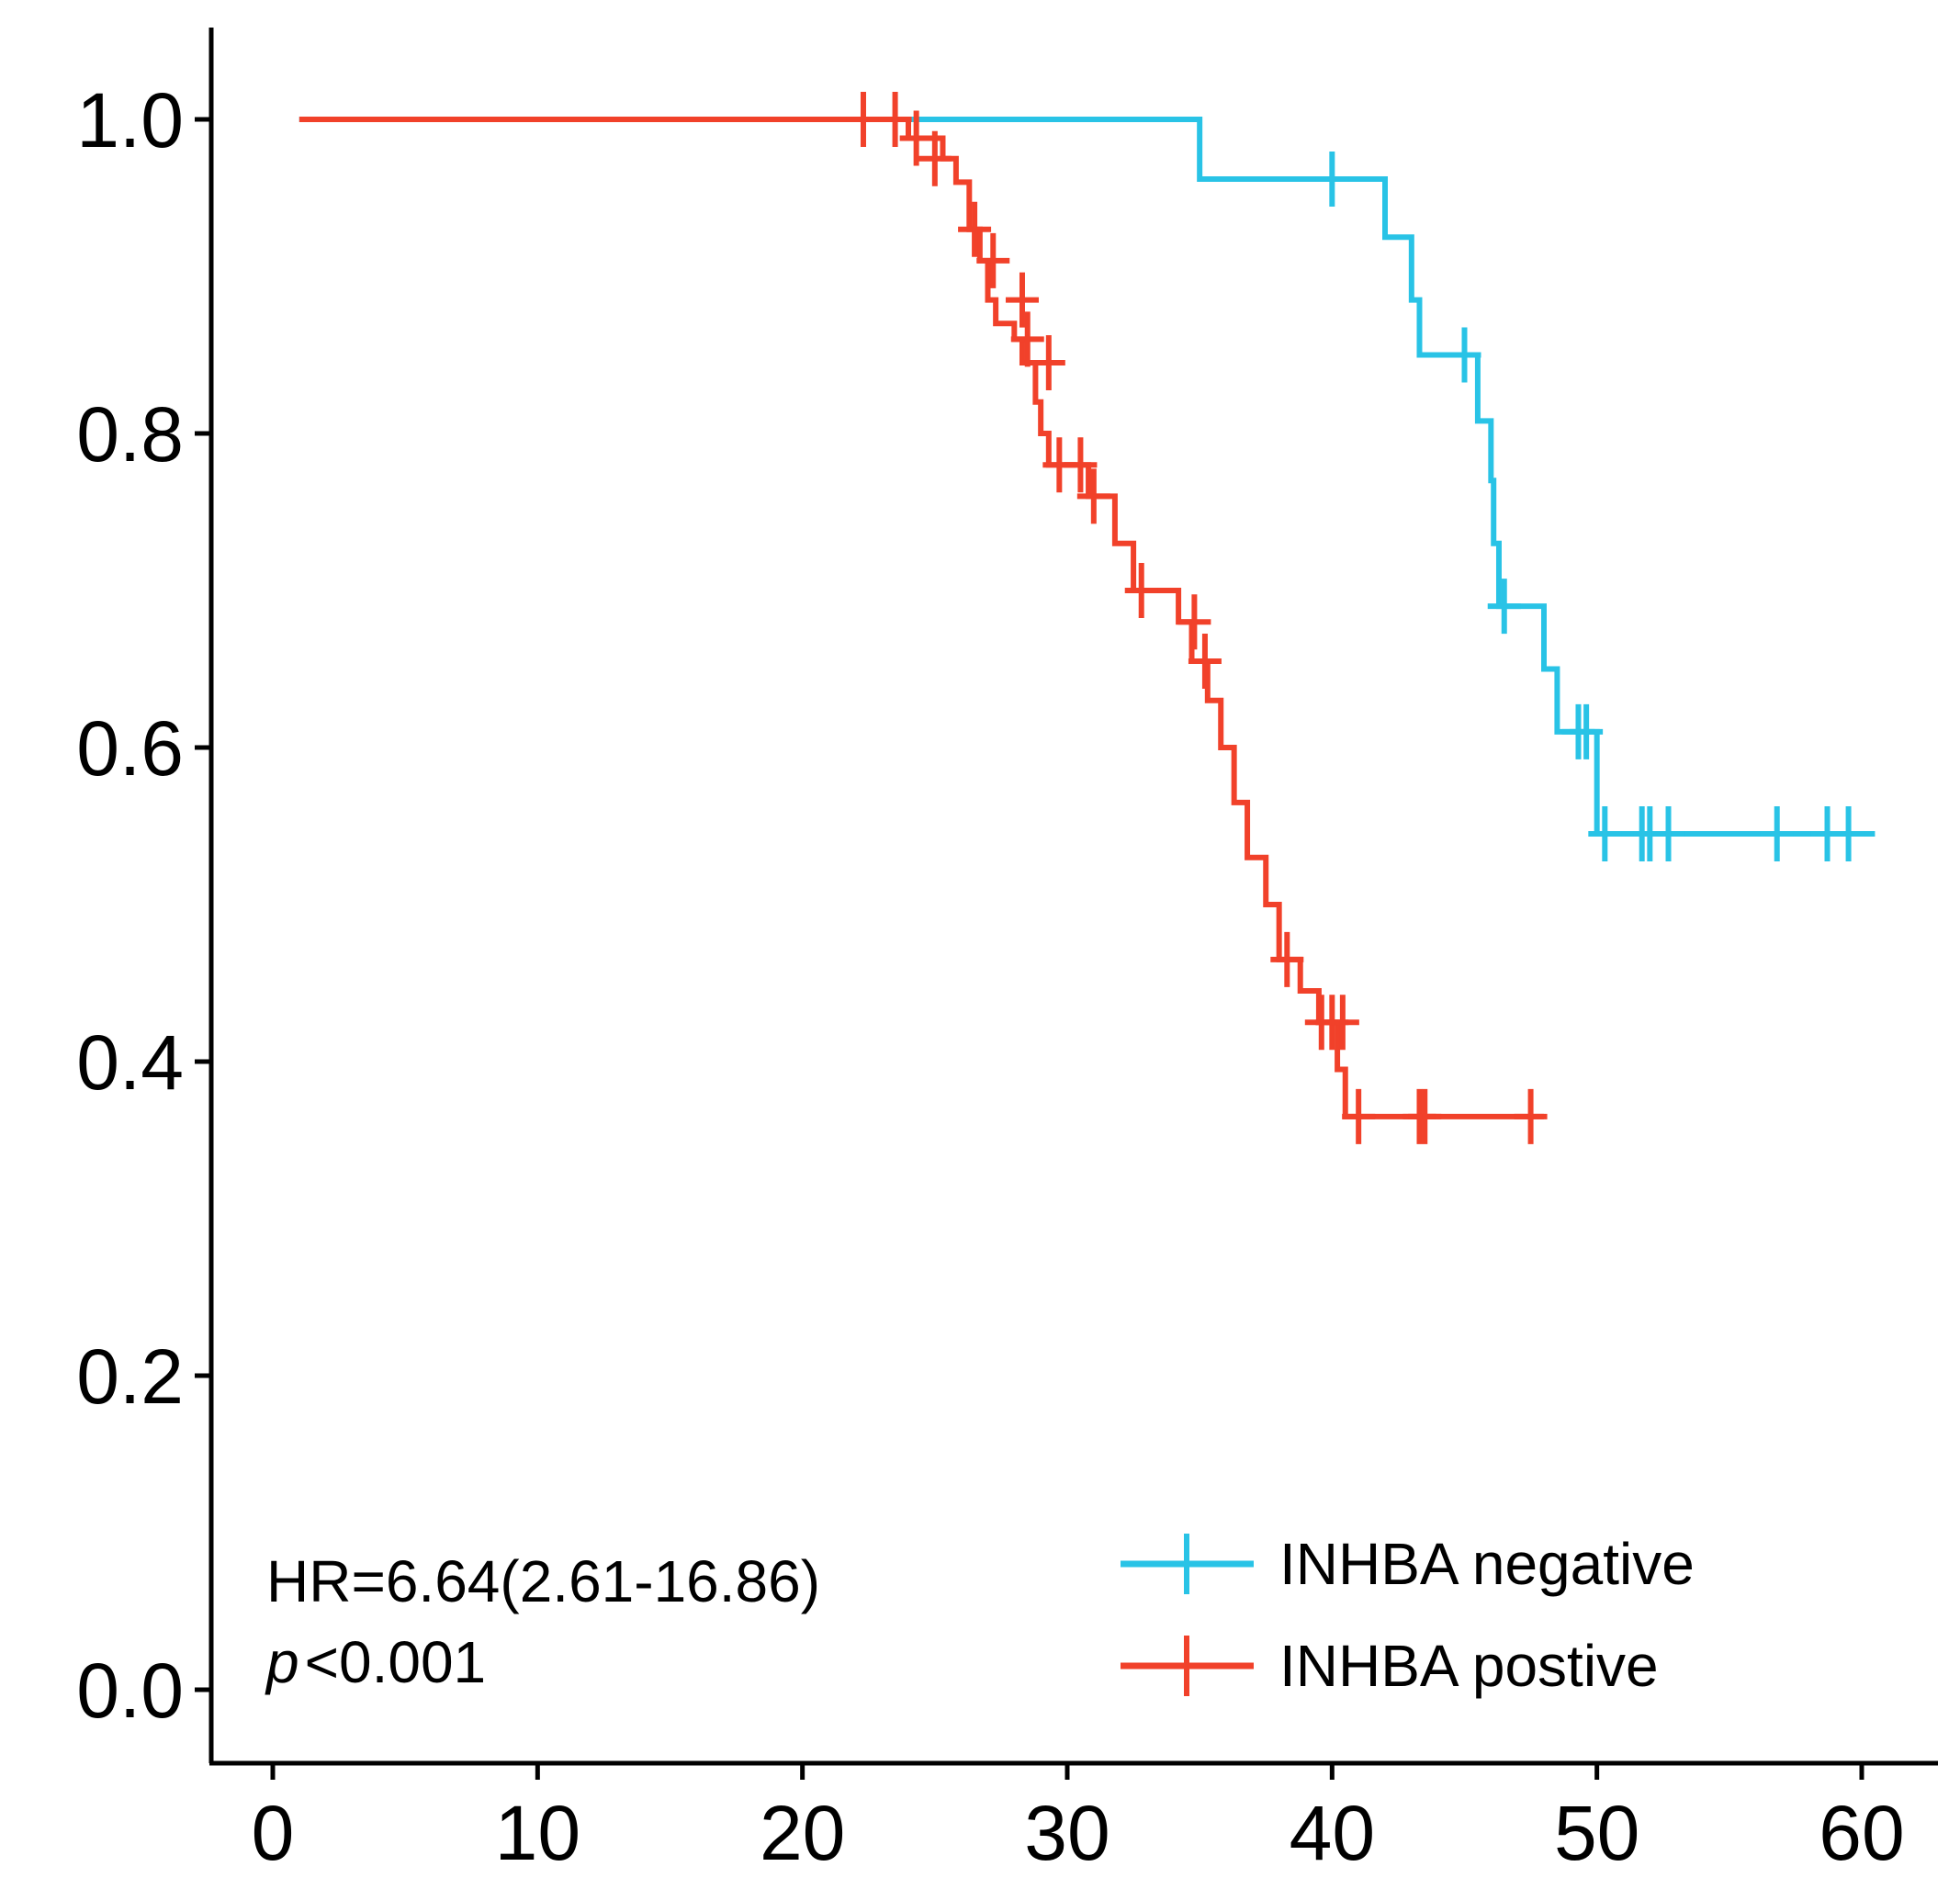 The image size is (1960, 1889). I want to click on p-symbol: p, so click(282, 1662).